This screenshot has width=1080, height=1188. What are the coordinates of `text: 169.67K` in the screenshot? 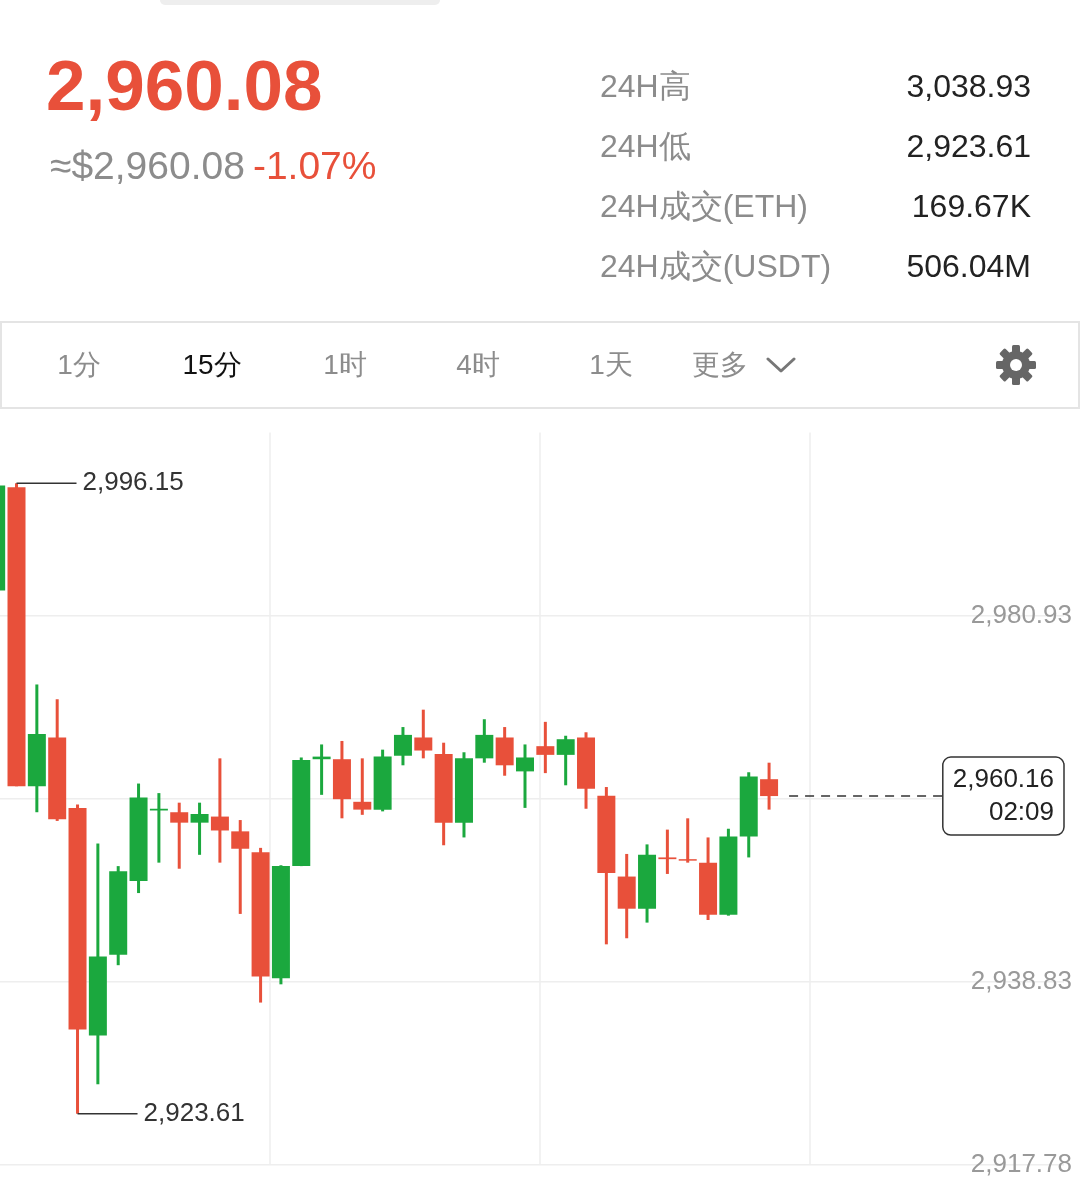 It's located at (971, 206).